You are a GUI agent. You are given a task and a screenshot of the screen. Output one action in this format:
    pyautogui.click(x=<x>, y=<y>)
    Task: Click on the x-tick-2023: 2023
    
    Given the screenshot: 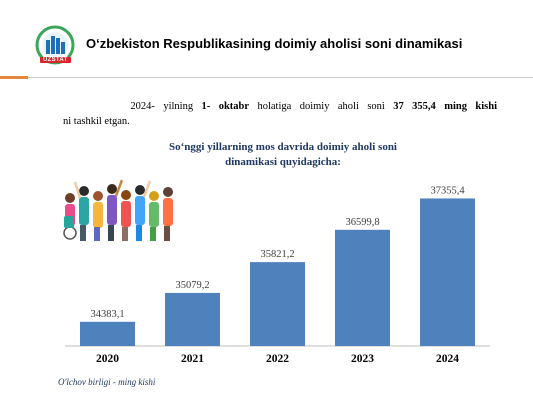 What is the action you would take?
    pyautogui.click(x=362, y=359)
    